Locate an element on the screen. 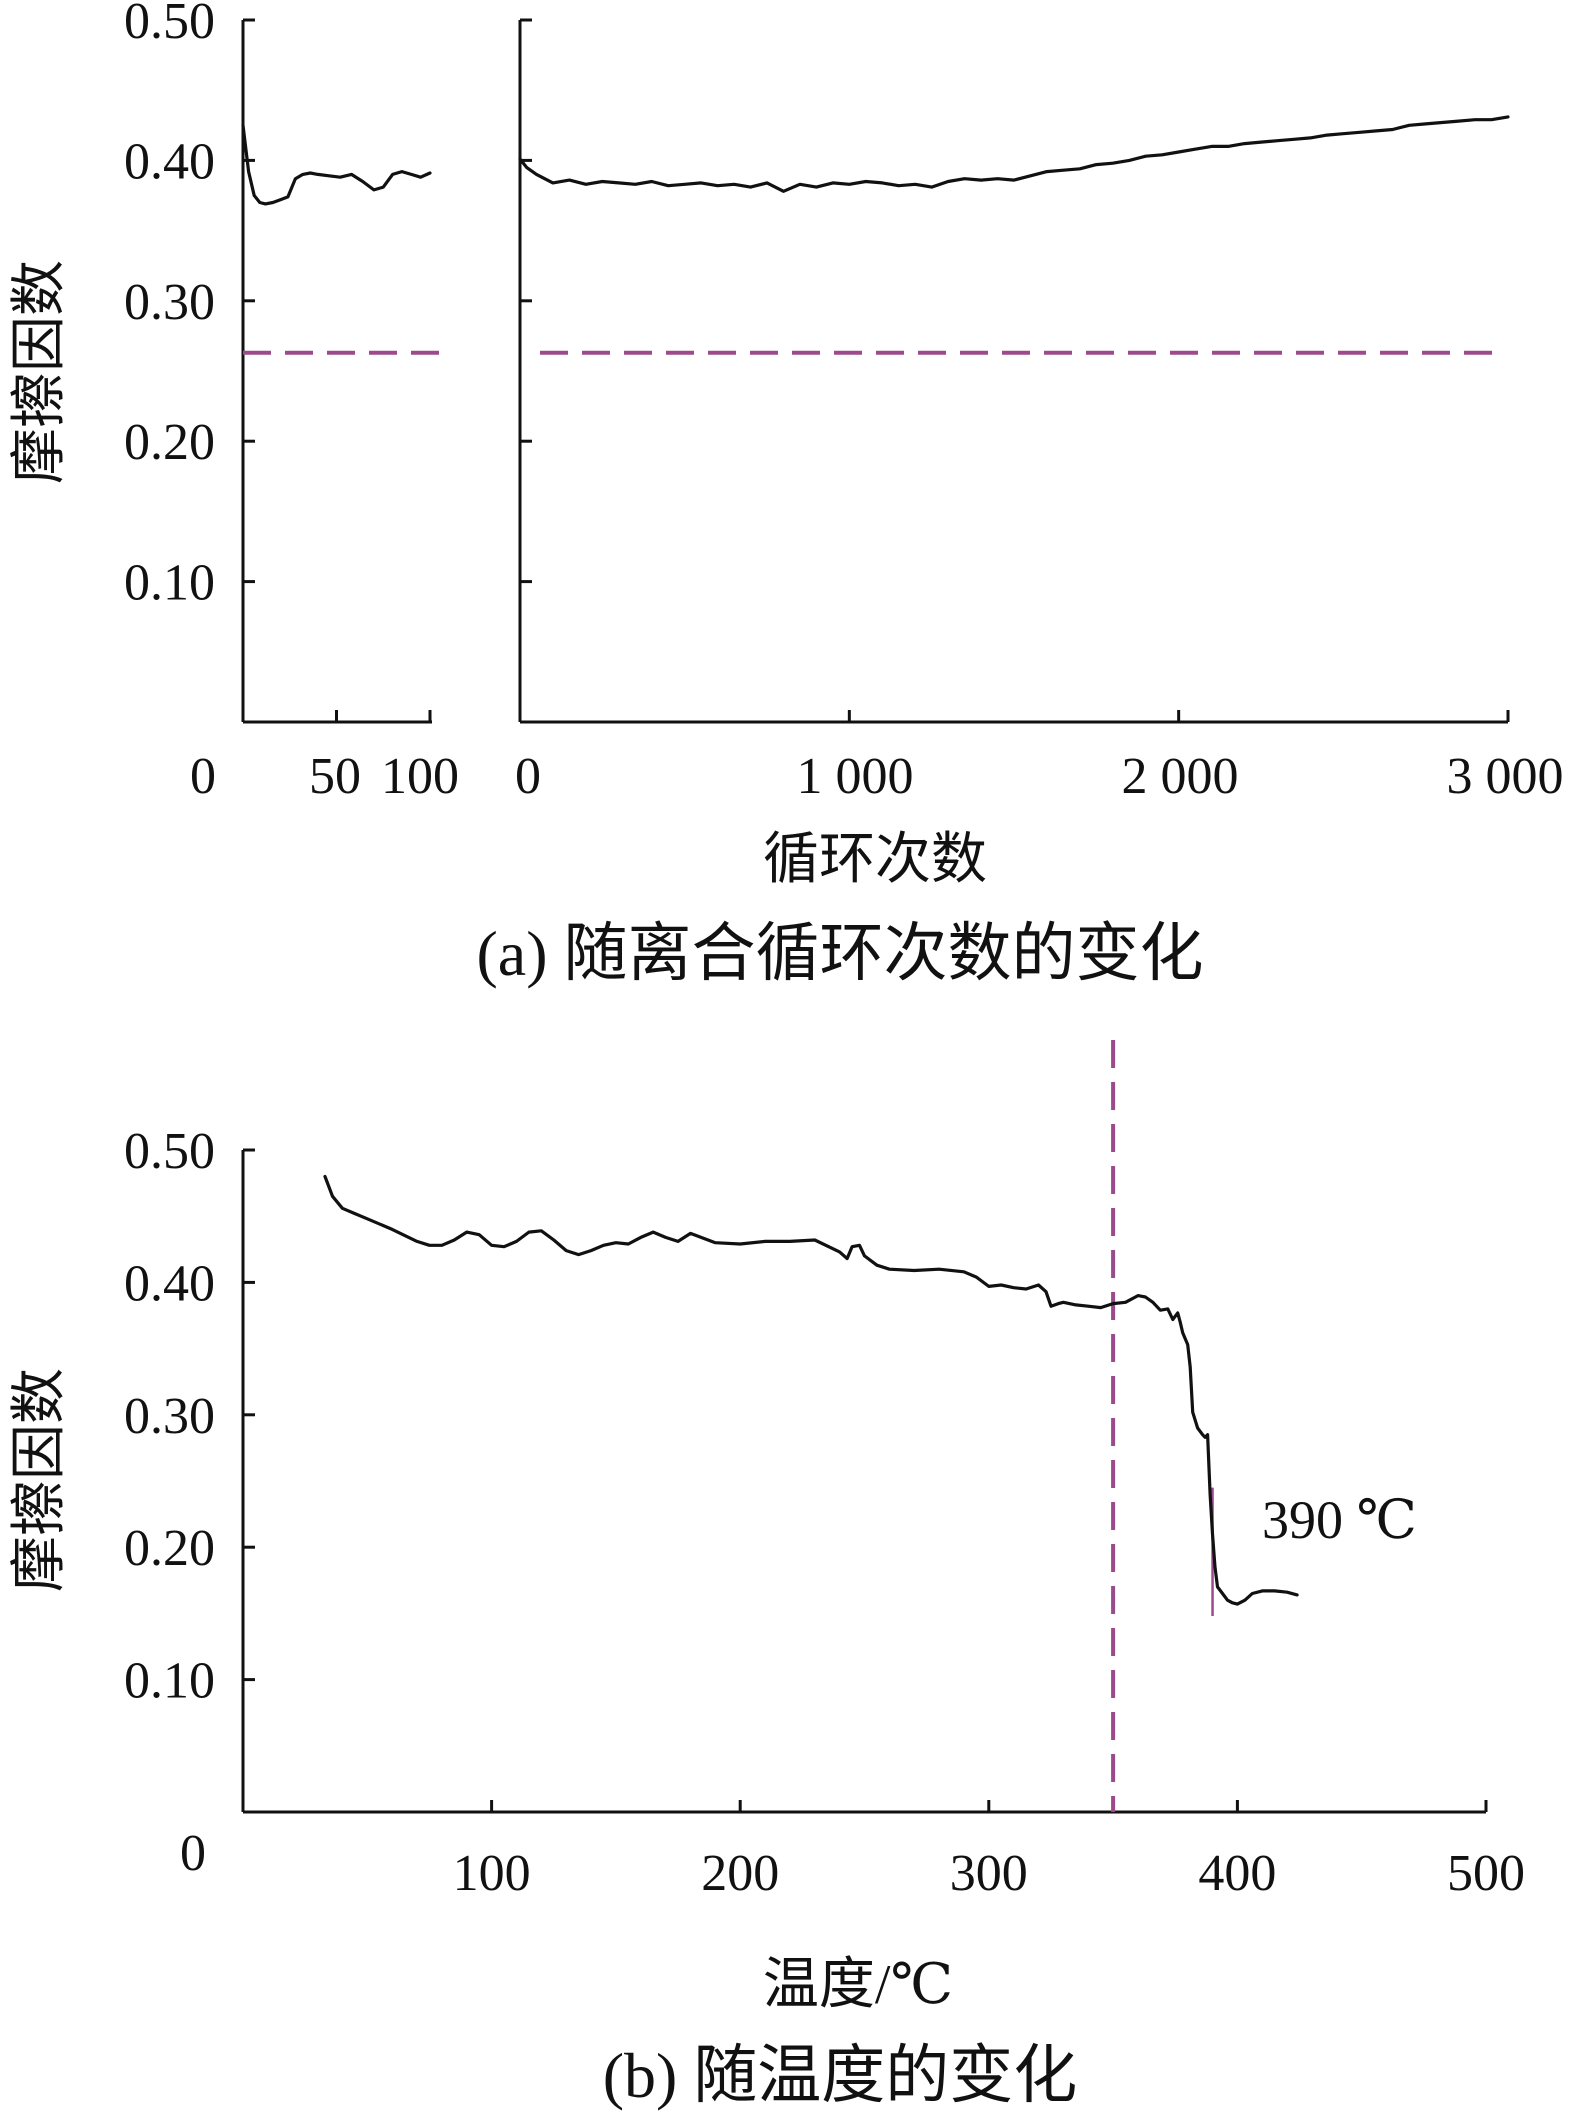 The width and height of the screenshot is (1583, 2119). a-panel1-x-tick-label: 0 is located at coordinates (203, 776).